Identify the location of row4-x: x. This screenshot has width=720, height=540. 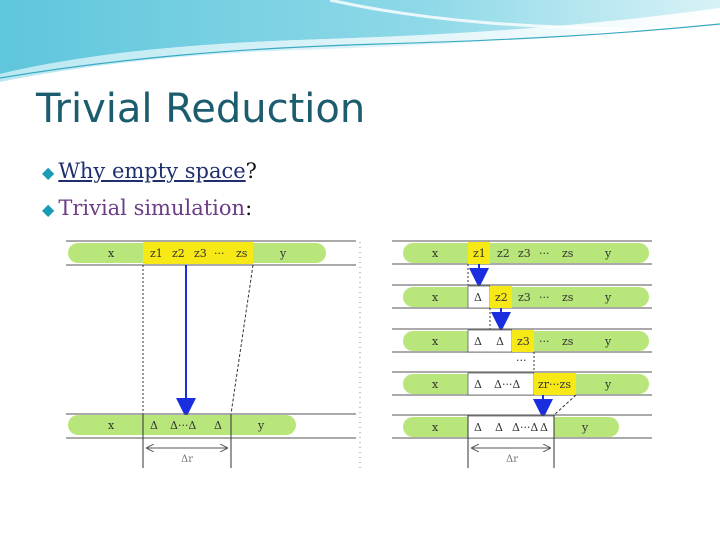
(435, 384).